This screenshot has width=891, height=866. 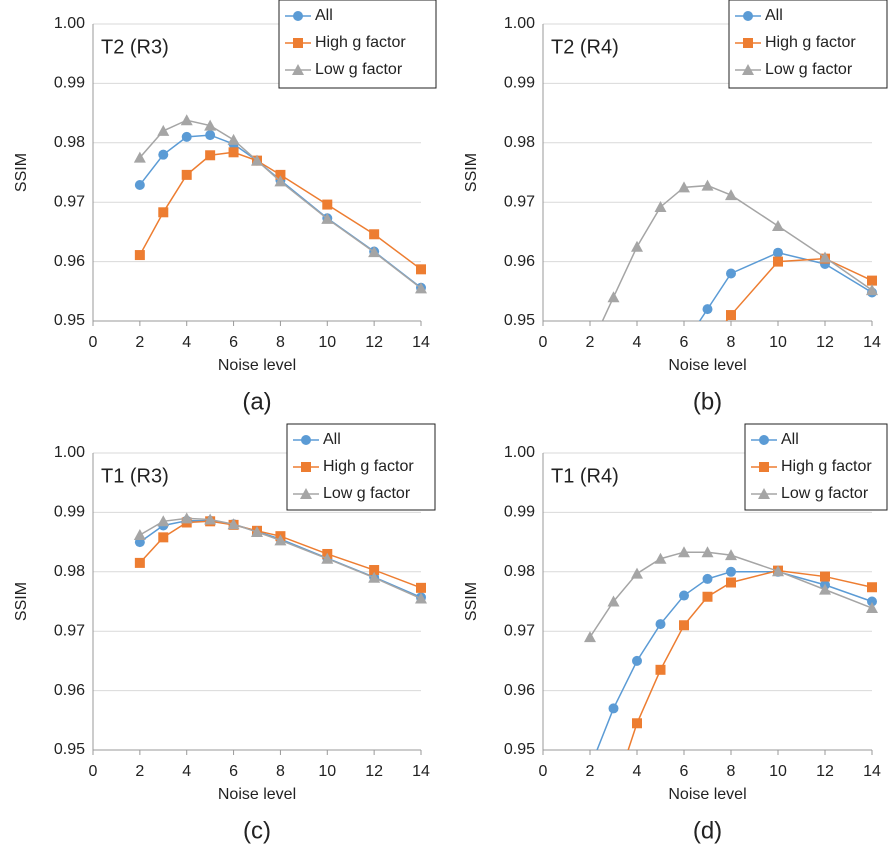 I want to click on y-tick-label: 0.98, so click(x=69, y=142).